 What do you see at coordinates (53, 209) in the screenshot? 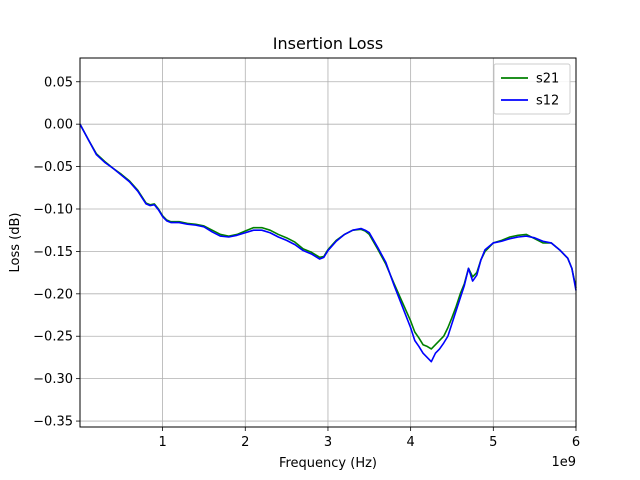
I see `y-tick-label: −0.10` at bounding box center [53, 209].